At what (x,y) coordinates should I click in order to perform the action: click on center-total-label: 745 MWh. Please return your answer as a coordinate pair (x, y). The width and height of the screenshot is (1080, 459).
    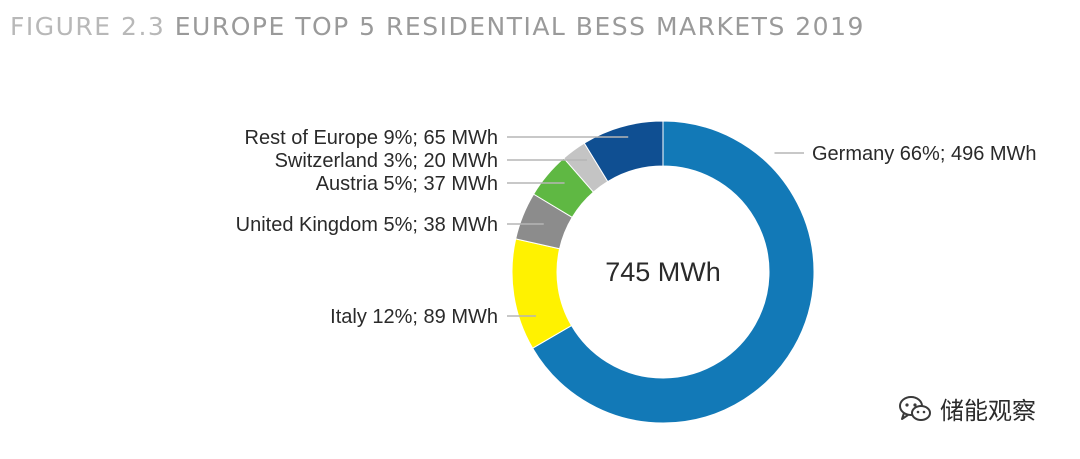
    Looking at the image, I should click on (663, 272).